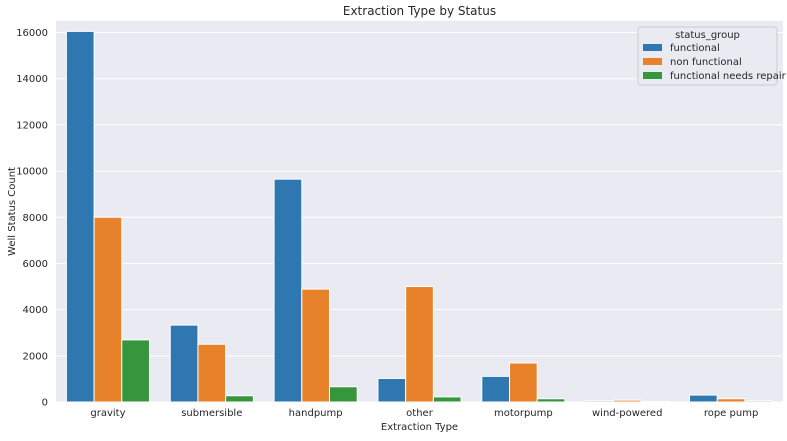  Describe the element at coordinates (12, 211) in the screenshot. I see `y-axis-label: Well Status Count` at that location.